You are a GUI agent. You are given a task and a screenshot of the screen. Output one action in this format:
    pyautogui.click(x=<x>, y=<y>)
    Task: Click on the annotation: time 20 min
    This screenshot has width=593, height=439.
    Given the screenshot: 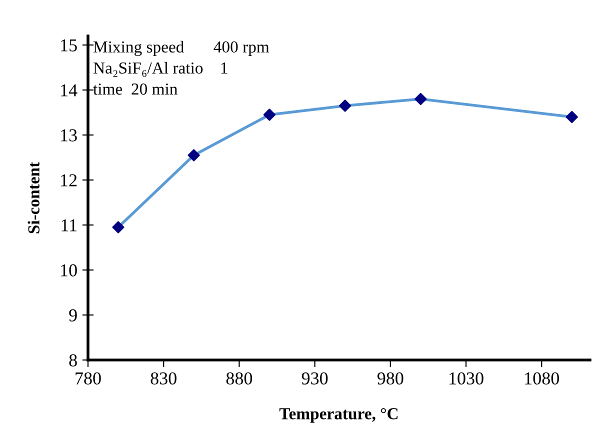 What is the action you would take?
    pyautogui.click(x=135, y=89)
    